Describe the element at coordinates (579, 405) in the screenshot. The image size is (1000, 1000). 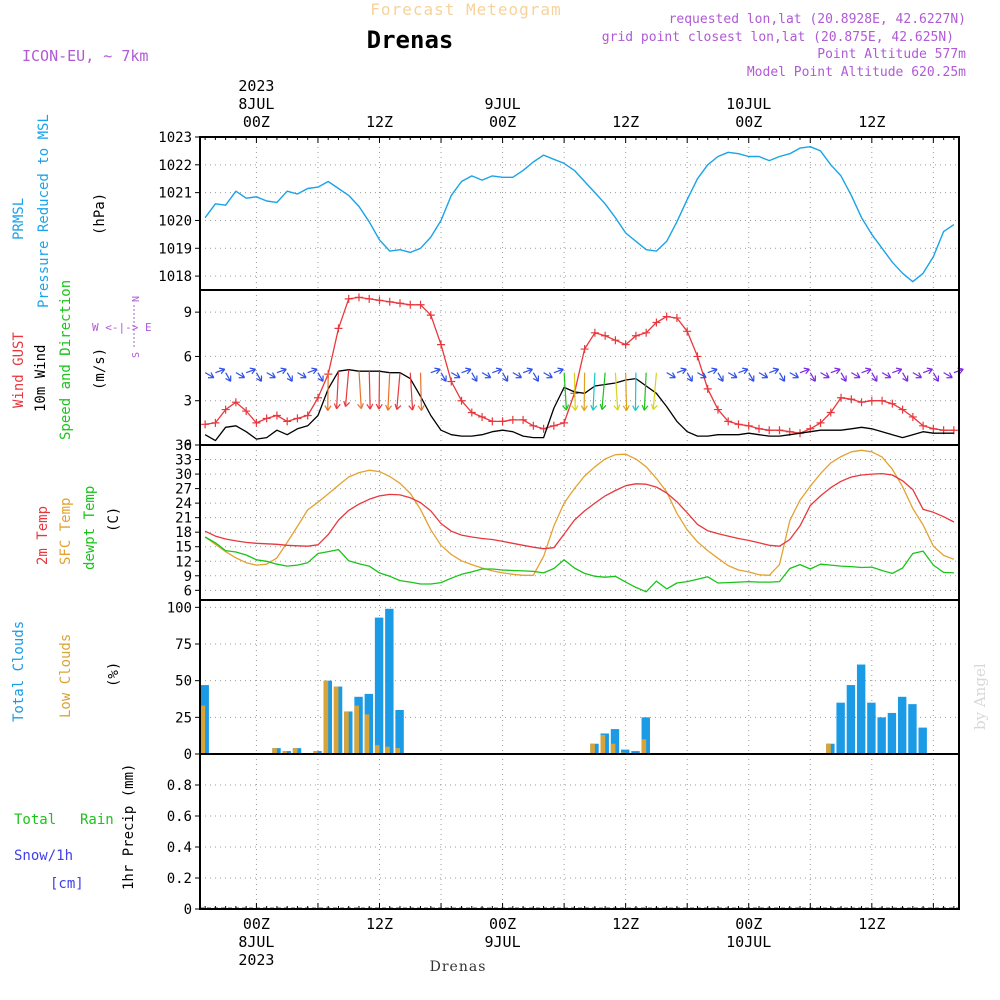
I see `wind-line` at that location.